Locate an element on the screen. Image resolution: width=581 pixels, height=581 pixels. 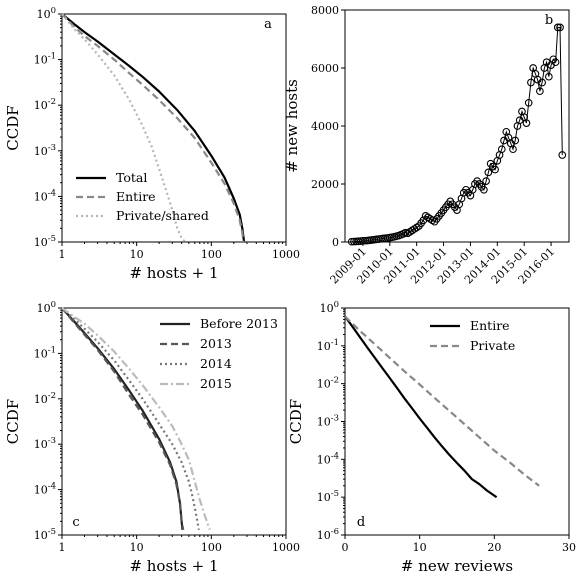
panel-a-legend-label: Entire is located at coordinates (136, 196).